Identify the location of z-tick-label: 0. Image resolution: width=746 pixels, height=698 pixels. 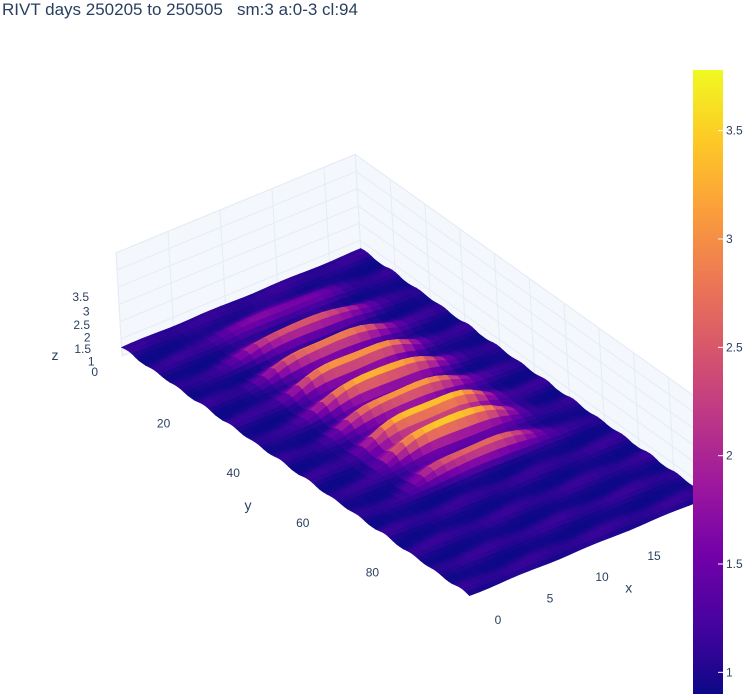
(94, 372).